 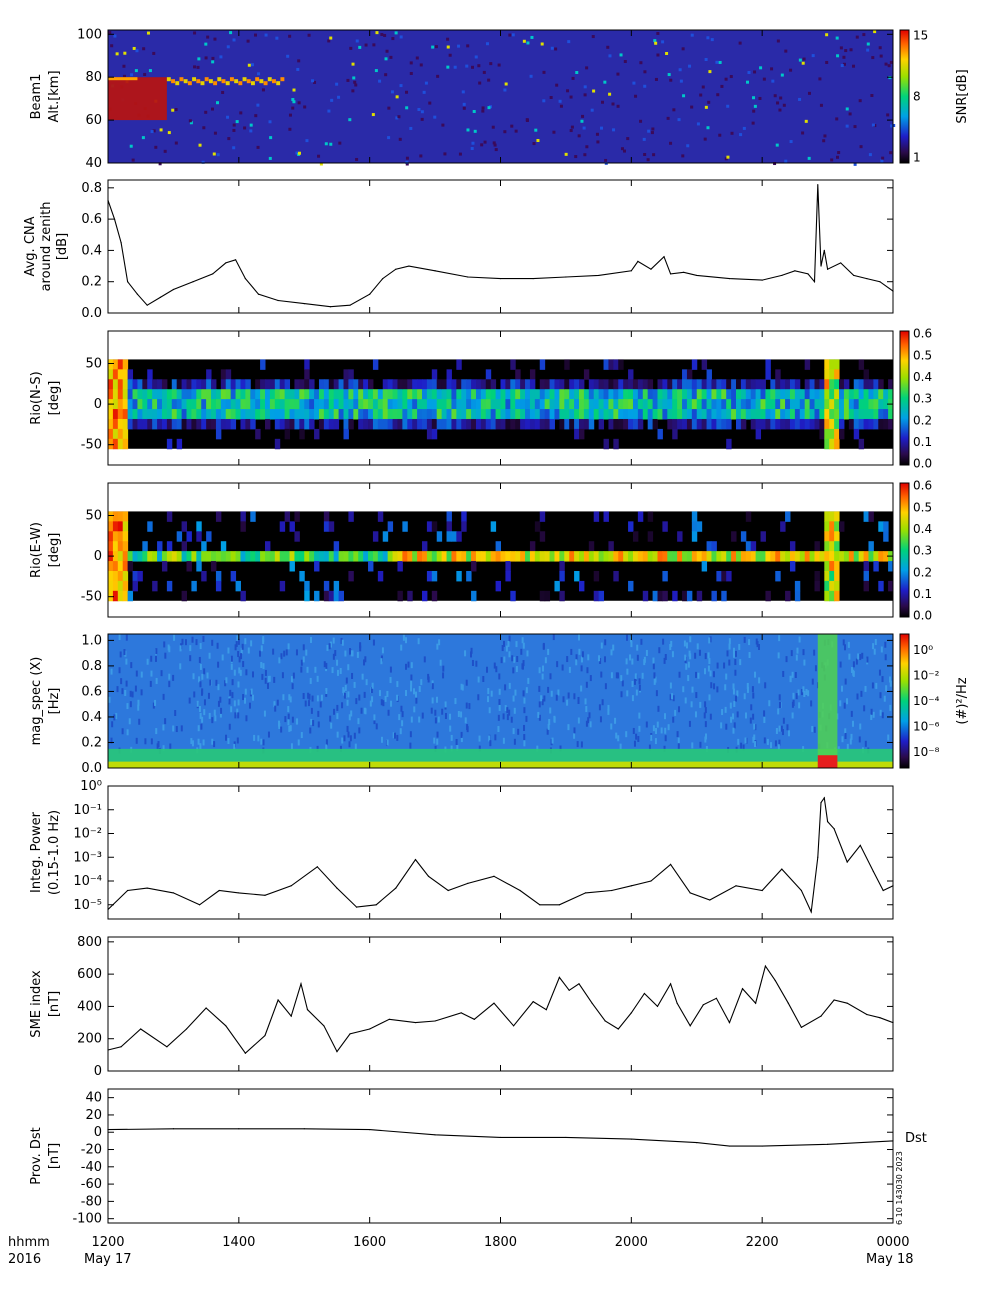 What do you see at coordinates (93, 363) in the screenshot?
I see `rio_ns-ytick-label-2: 50` at bounding box center [93, 363].